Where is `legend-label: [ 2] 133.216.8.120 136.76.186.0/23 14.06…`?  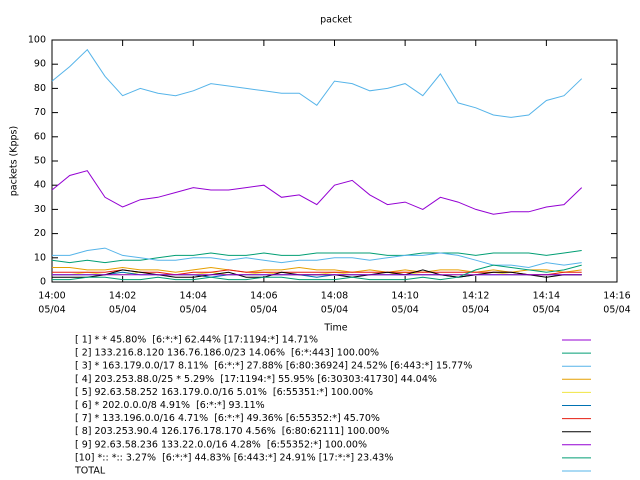 legend-label: [ 2] 133.216.8.120 136.76.186.0/23 14.06… is located at coordinates (227, 353).